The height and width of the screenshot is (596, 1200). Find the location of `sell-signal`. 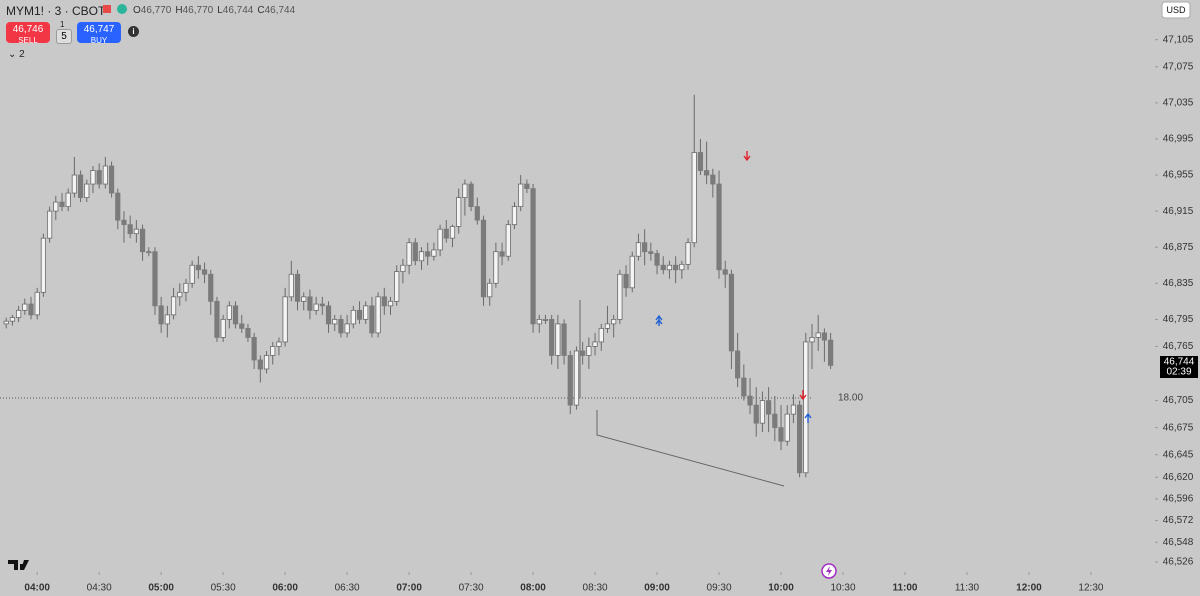

sell-signal is located at coordinates (747, 156).